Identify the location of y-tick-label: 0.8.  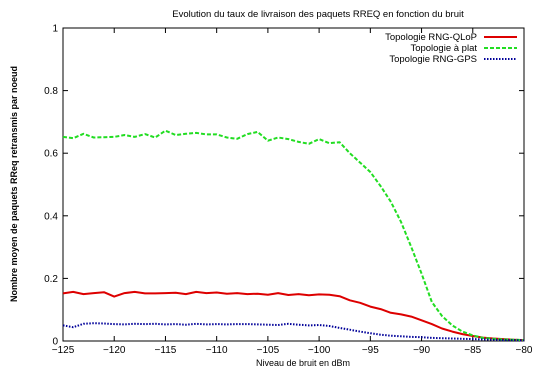
(51, 91).